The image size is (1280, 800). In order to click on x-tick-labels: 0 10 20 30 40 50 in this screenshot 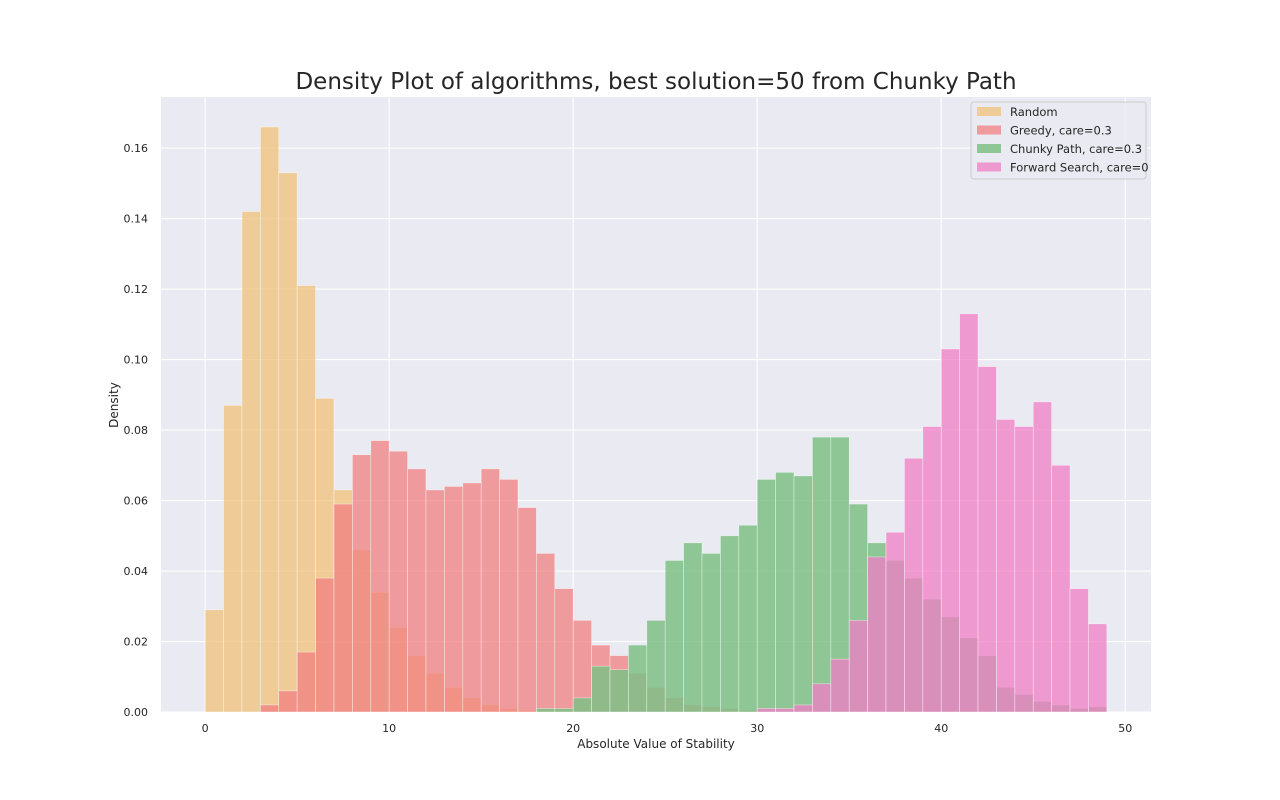, I will do `click(667, 728)`.